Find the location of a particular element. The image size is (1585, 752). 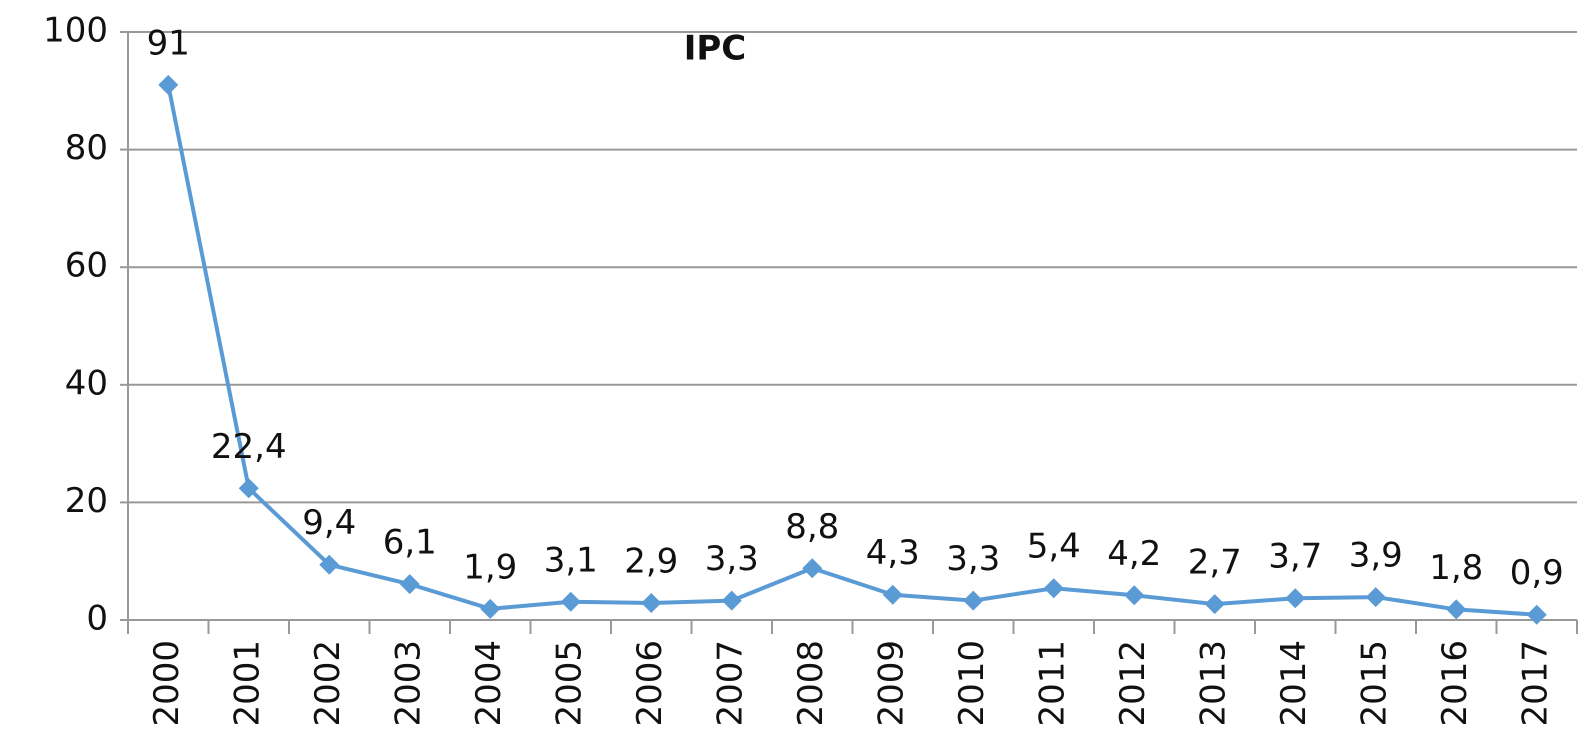

x-tick-label: 2016 is located at coordinates (1455, 683).